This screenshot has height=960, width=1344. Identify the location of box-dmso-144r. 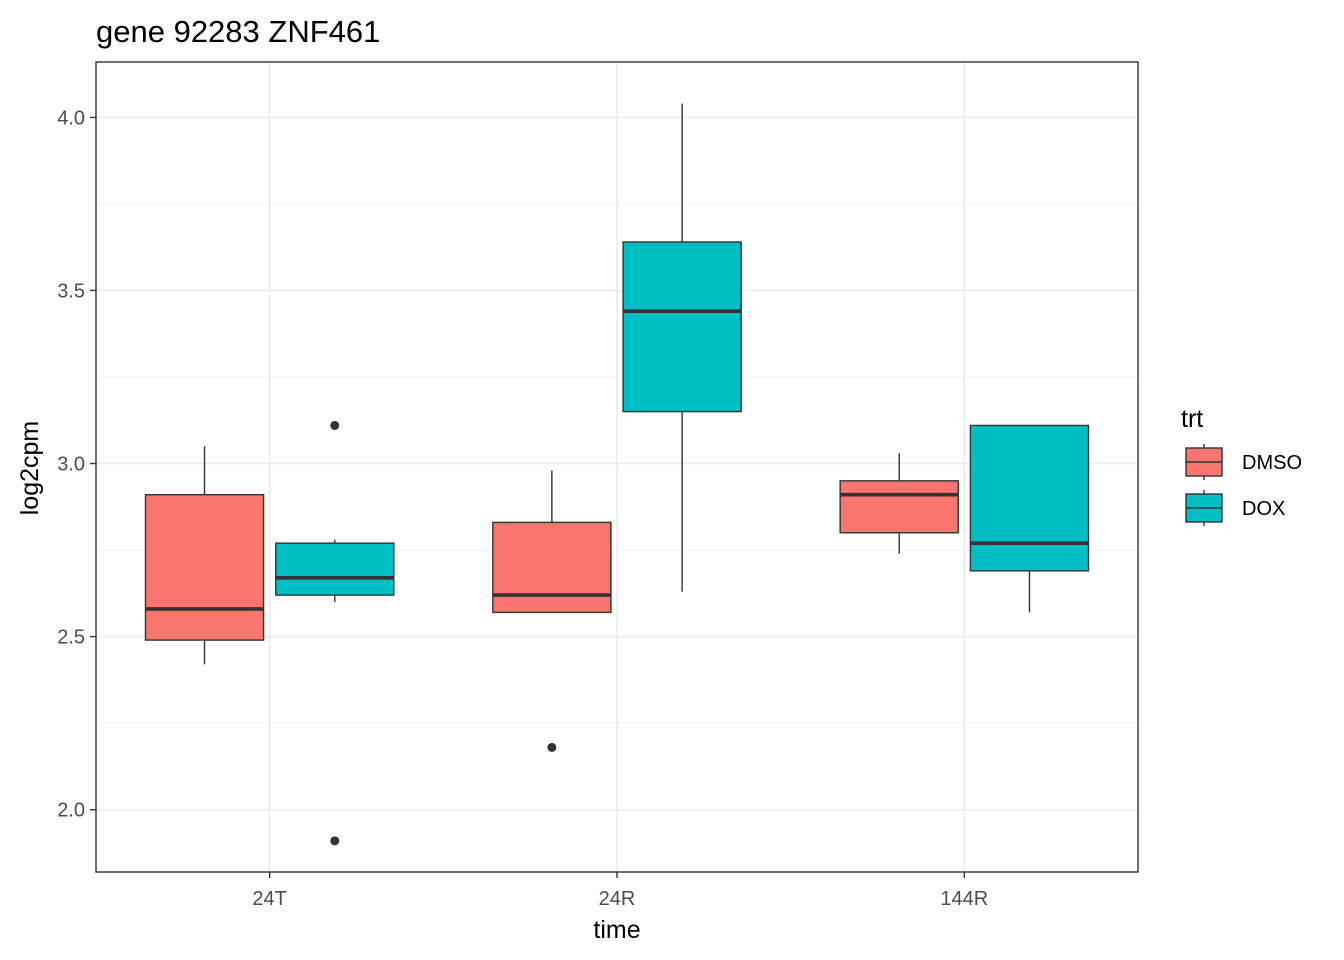
(899, 503).